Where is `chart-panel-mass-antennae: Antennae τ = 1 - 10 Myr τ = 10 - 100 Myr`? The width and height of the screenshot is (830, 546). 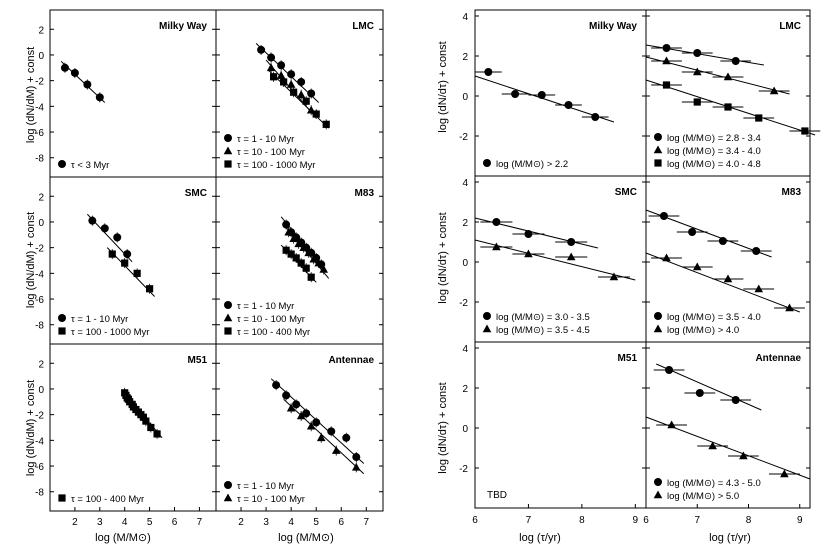 chart-panel-mass-antennae: Antennae τ = 1 - 10 Myr τ = 10 - 100 Myr is located at coordinates (299, 427).